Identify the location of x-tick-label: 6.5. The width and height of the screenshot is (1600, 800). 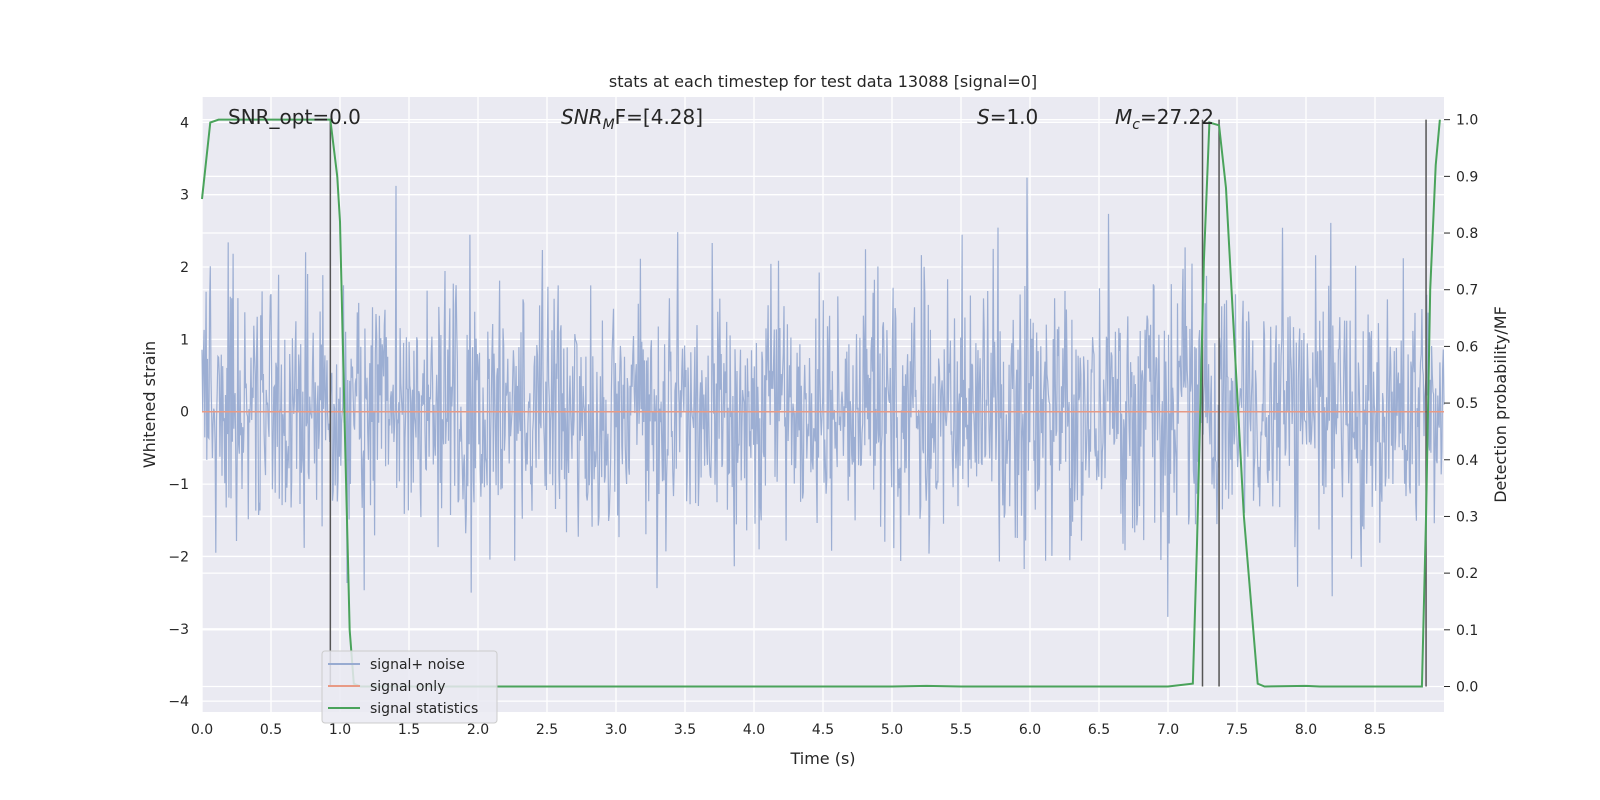
(1099, 730).